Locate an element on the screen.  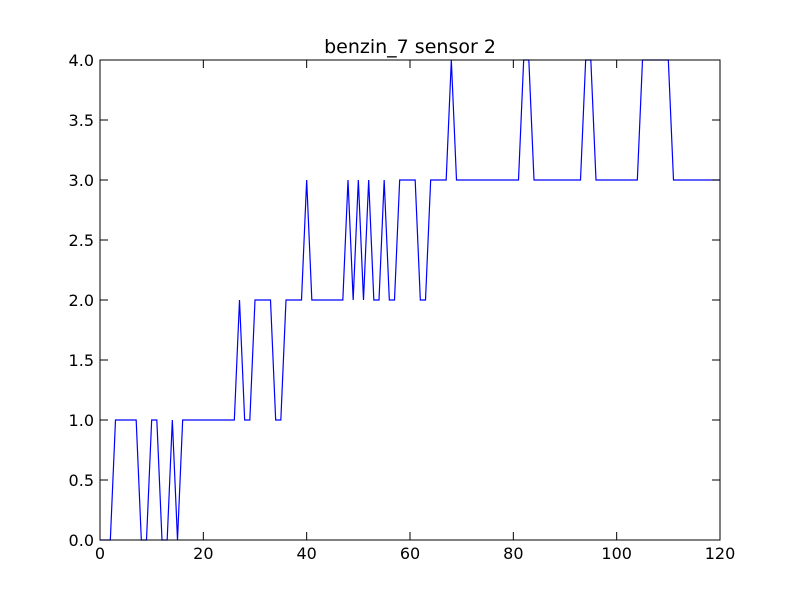
chart-title: benzin_7 sensor 2 is located at coordinates (410, 47).